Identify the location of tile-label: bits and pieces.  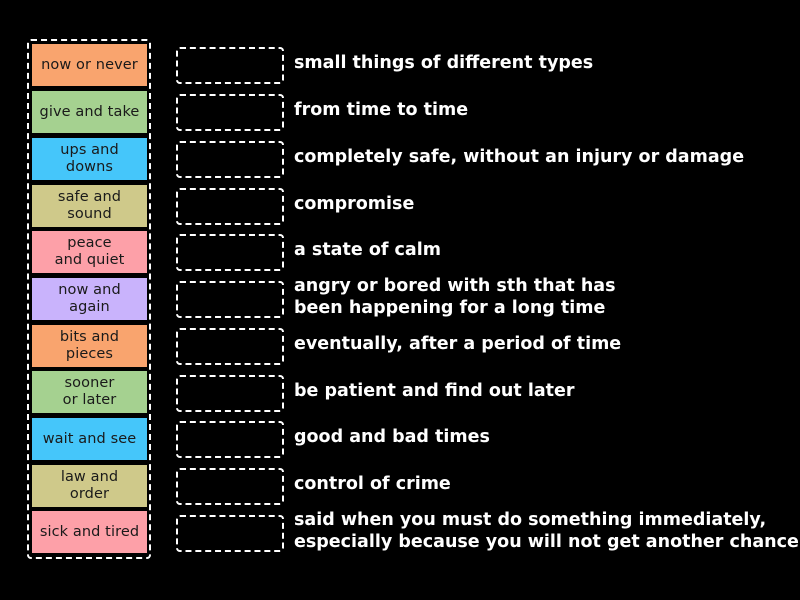
(89, 345).